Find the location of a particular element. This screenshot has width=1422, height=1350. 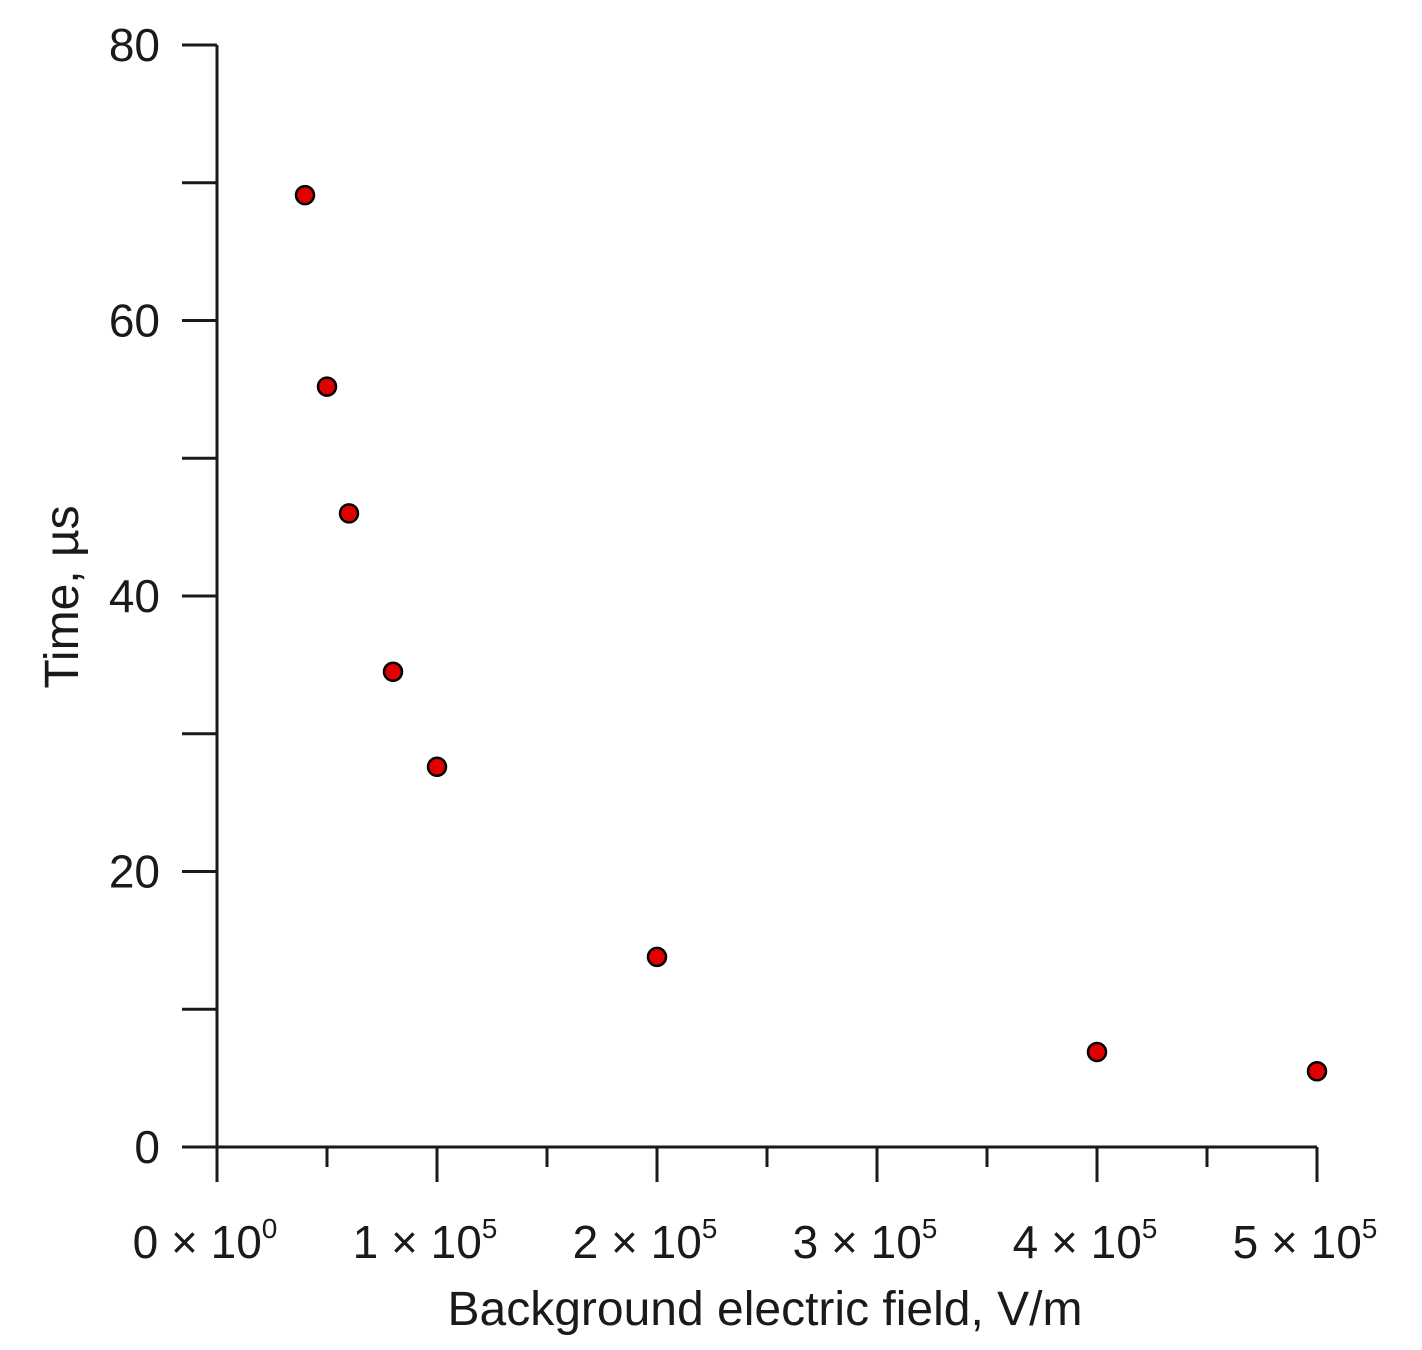

x-tick-label: 1 × 10⁵ is located at coordinates (425, 1240).